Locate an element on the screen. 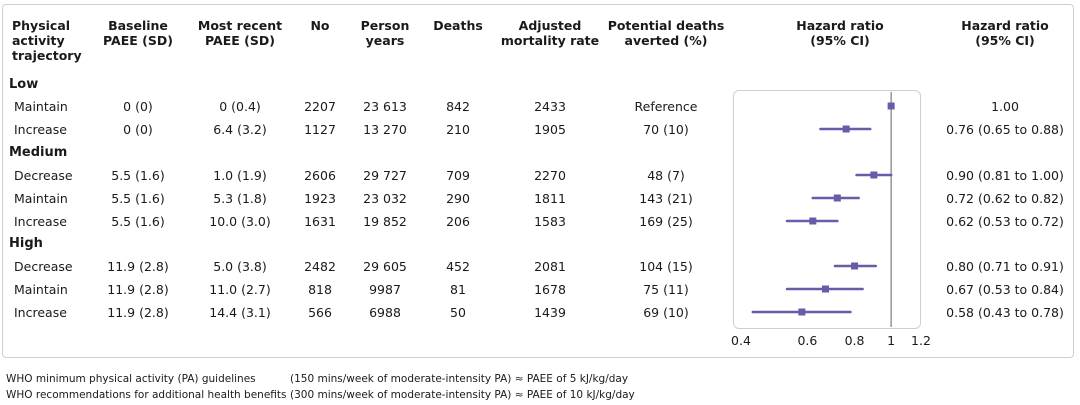  header-hr-plot: Hazard ratio (95% CI) is located at coordinates (840, 33).